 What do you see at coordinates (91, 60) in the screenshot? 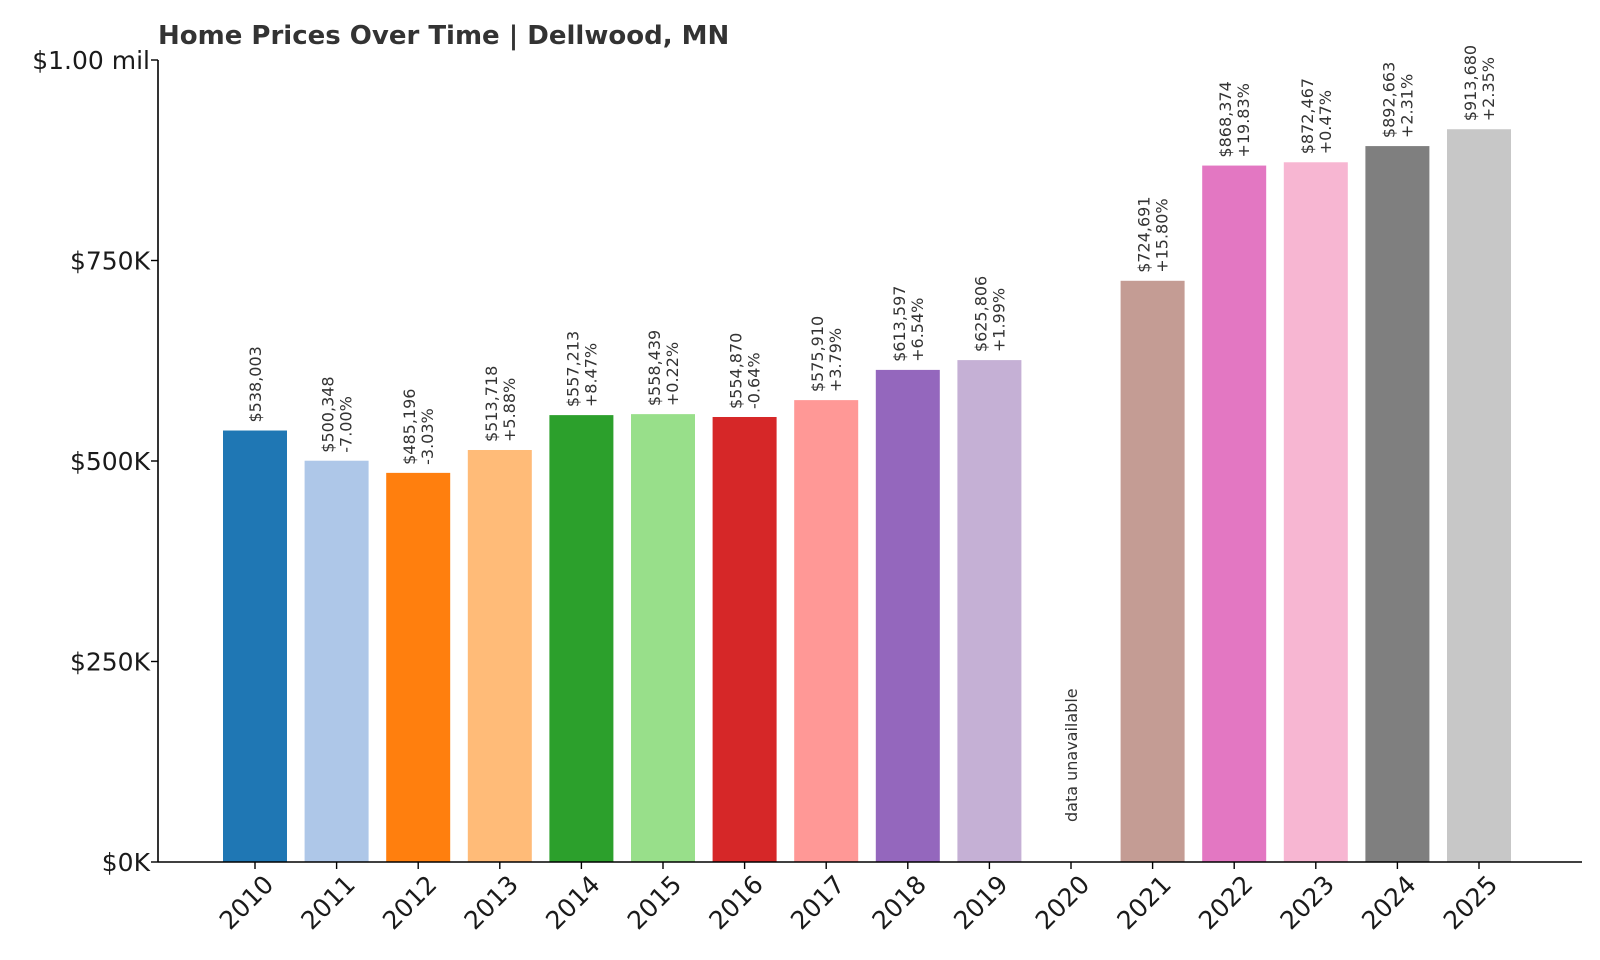
I see `y-tick-label: $1.00 mil` at bounding box center [91, 60].